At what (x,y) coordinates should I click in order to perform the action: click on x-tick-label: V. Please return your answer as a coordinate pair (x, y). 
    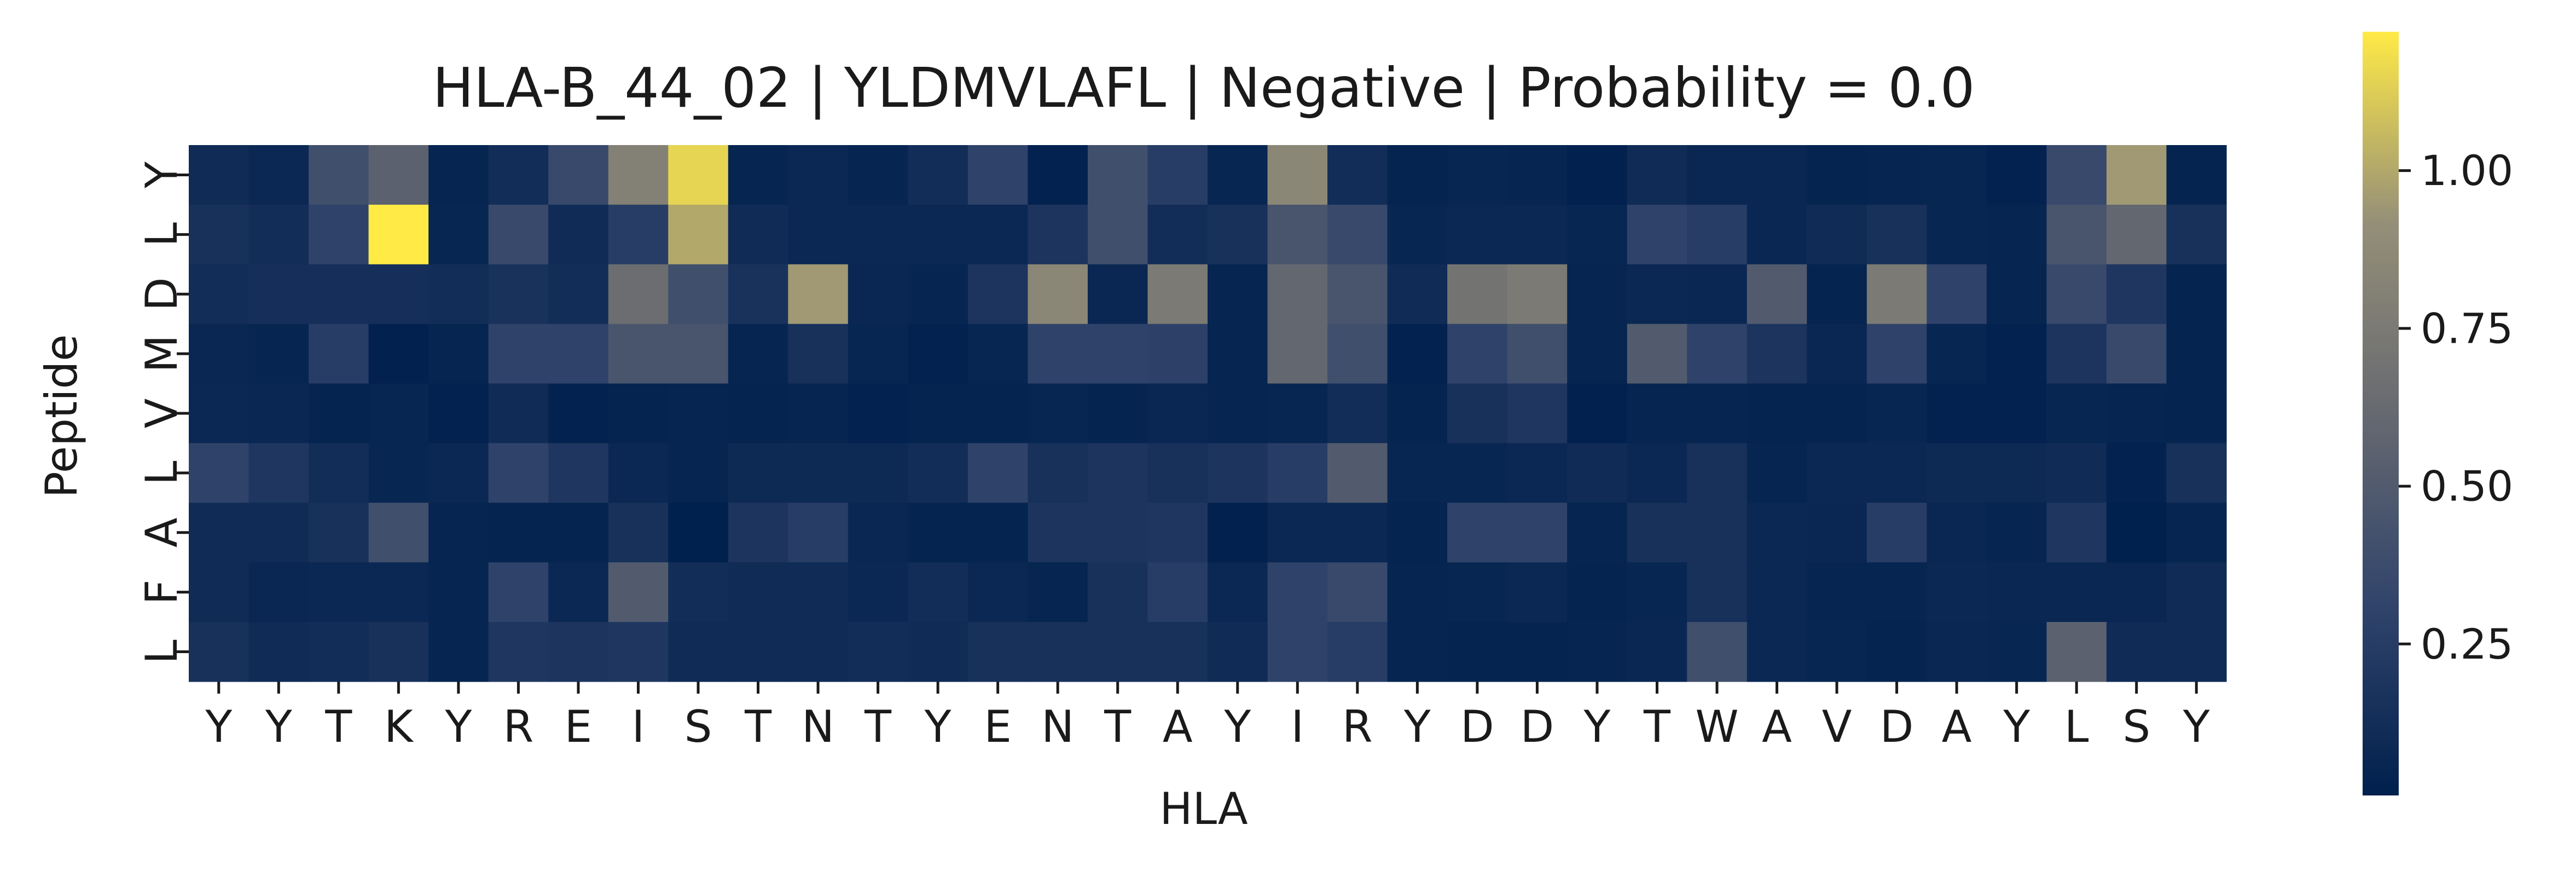
    Looking at the image, I should click on (1837, 726).